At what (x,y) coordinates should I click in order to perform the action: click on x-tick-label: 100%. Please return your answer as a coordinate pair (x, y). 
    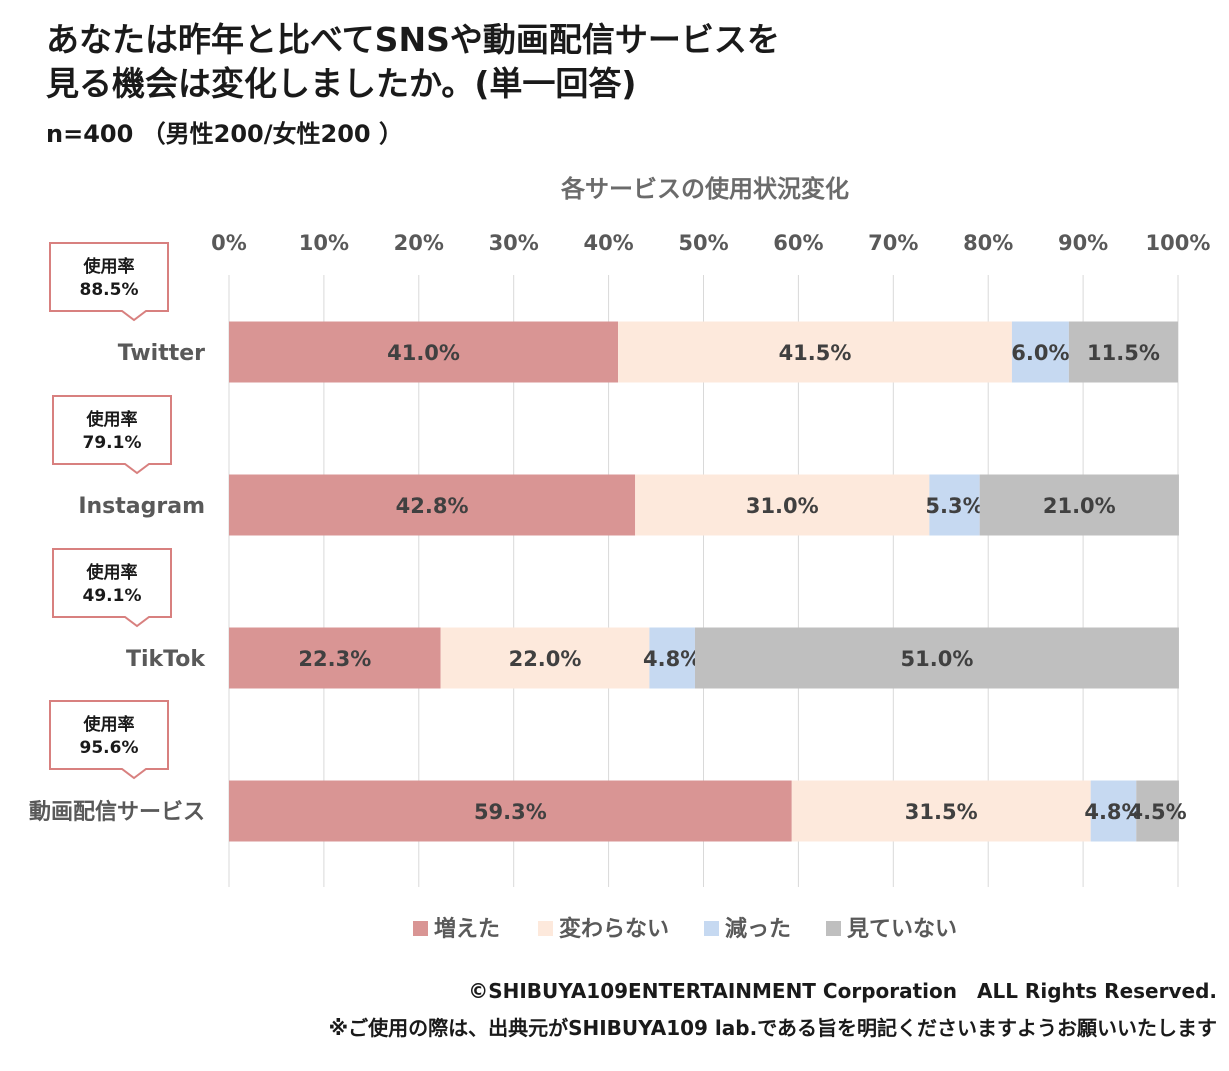
    Looking at the image, I should click on (1178, 243).